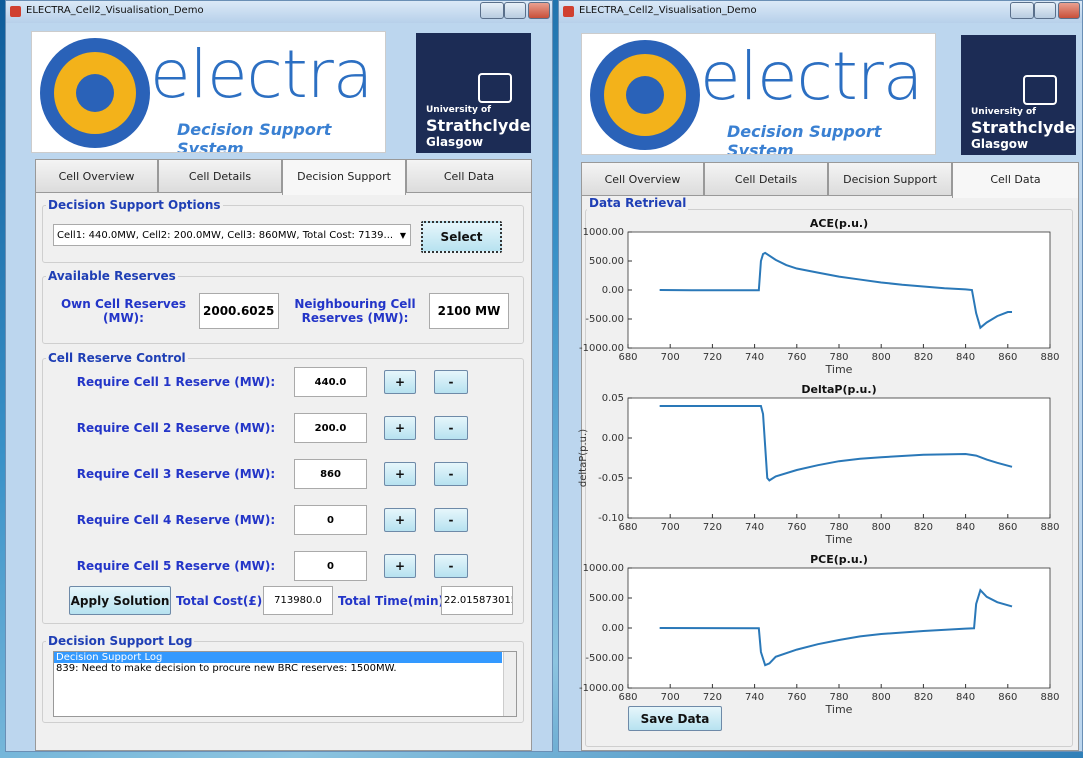 The image size is (1083, 758). I want to click on window-title: ELECTRA_Cell2_Visualisation_Demo, so click(115, 10).